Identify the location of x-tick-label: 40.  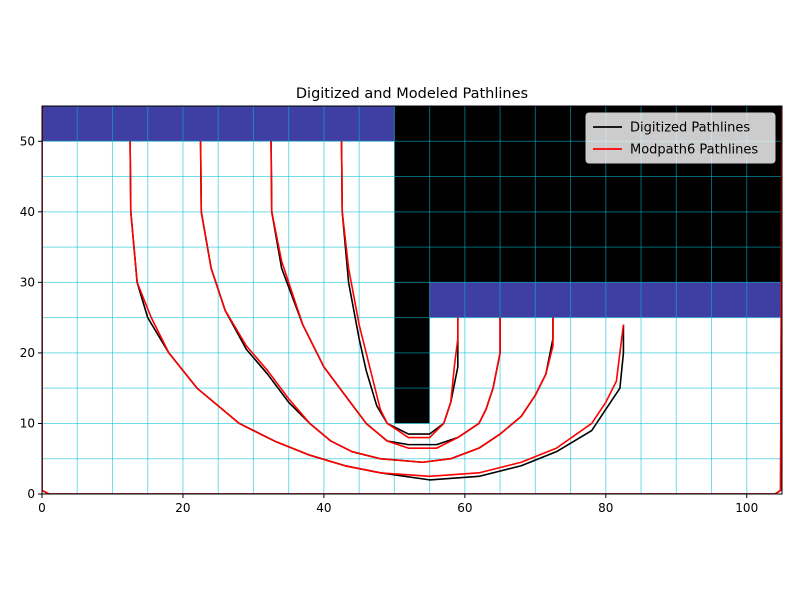
(323, 508).